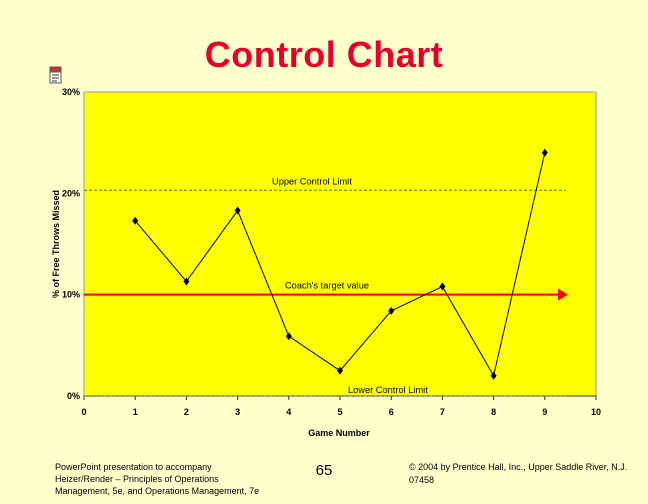  Describe the element at coordinates (288, 412) in the screenshot. I see `x-tick-label: 4` at that location.